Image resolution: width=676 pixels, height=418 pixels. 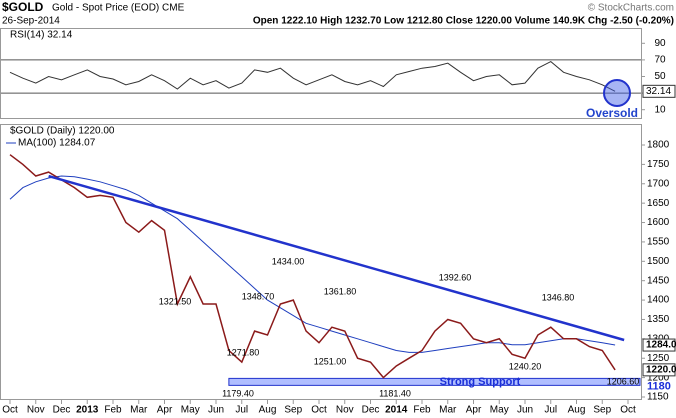 What do you see at coordinates (658, 300) in the screenshot?
I see `y-tick-label: 1400` at bounding box center [658, 300].